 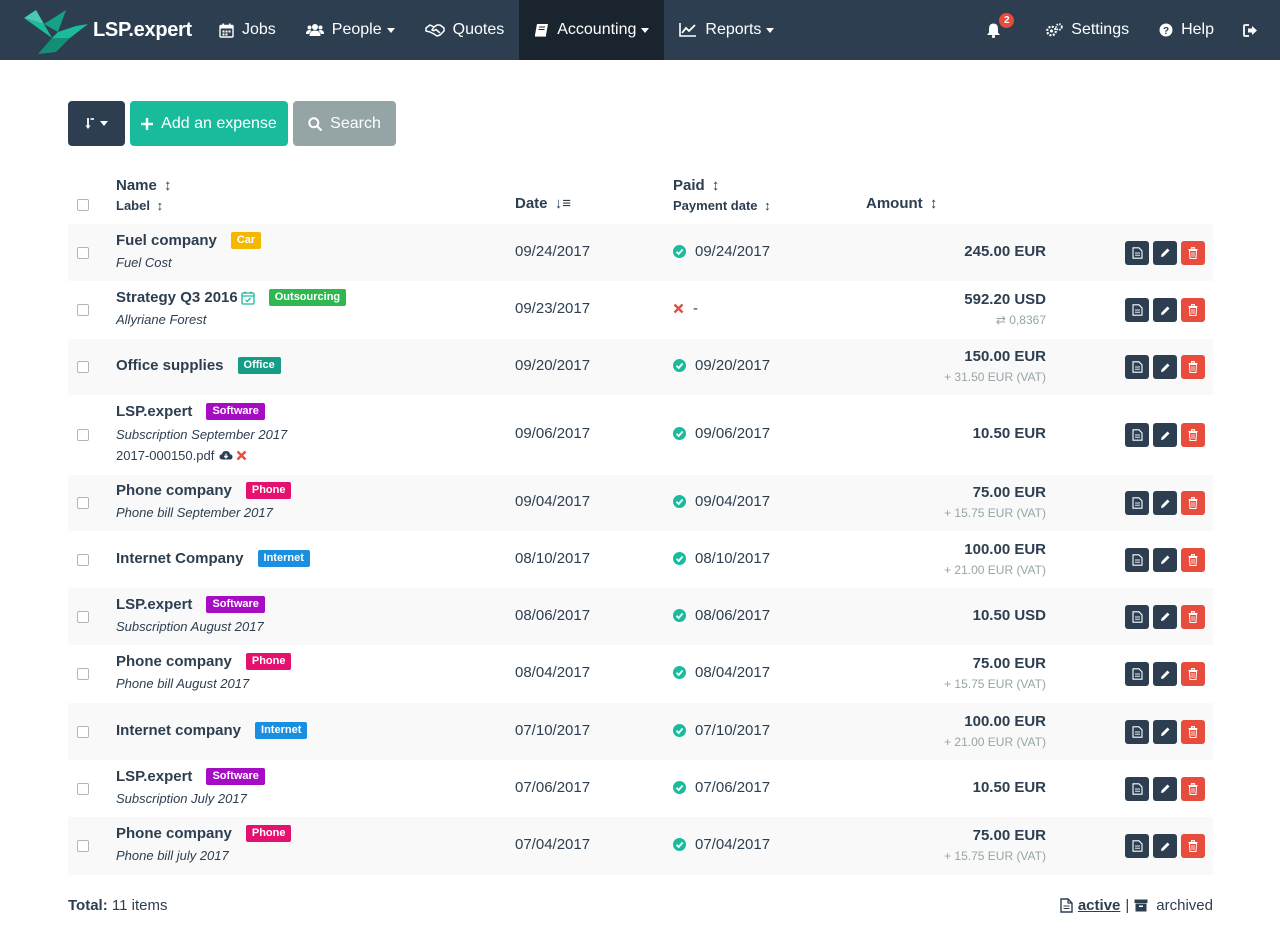 I want to click on sort-by-paid: Paid ↕, so click(x=696, y=185).